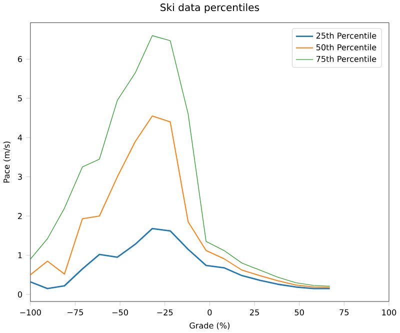  What do you see at coordinates (165, 312) in the screenshot?
I see `x-tick-label: −25` at bounding box center [165, 312].